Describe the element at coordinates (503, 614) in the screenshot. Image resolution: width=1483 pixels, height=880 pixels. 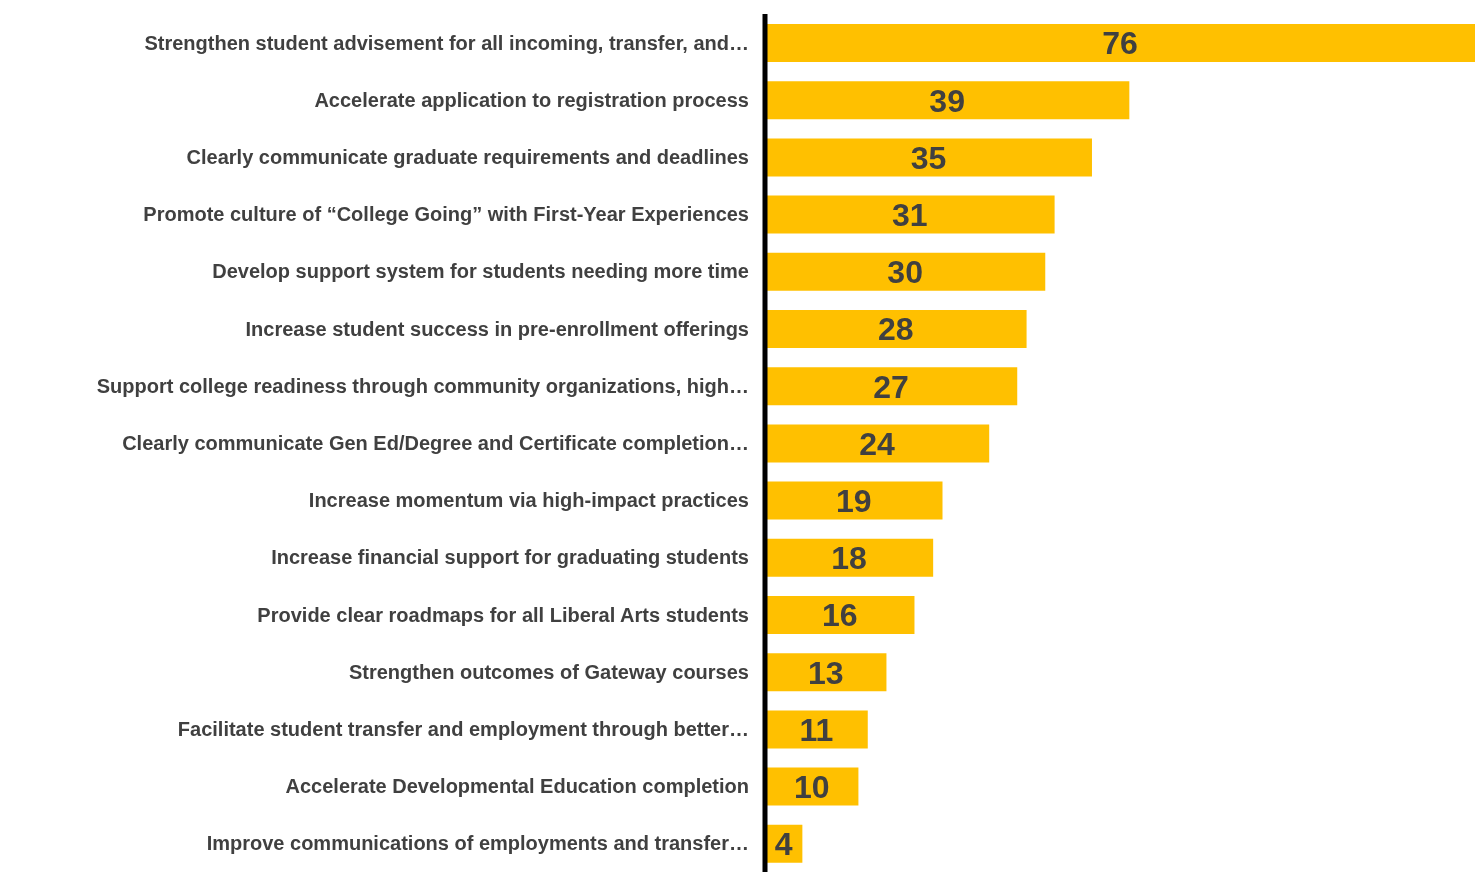
I see `y-tick-label: Provide clear roadmaps for all Liberal Arts students` at that location.